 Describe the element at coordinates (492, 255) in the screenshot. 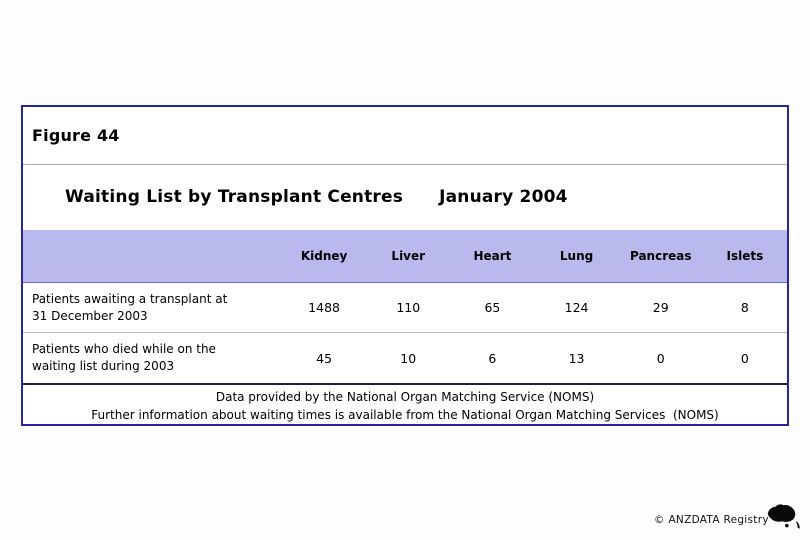

I see `column-header-heart: Heart` at that location.